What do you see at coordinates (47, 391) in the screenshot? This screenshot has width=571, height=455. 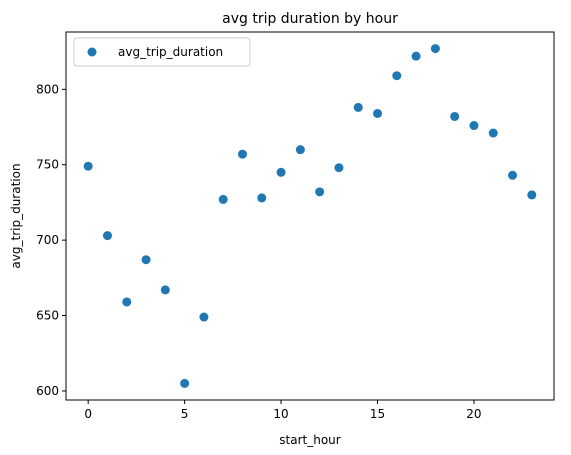 I see `y-tick-label: 600` at bounding box center [47, 391].